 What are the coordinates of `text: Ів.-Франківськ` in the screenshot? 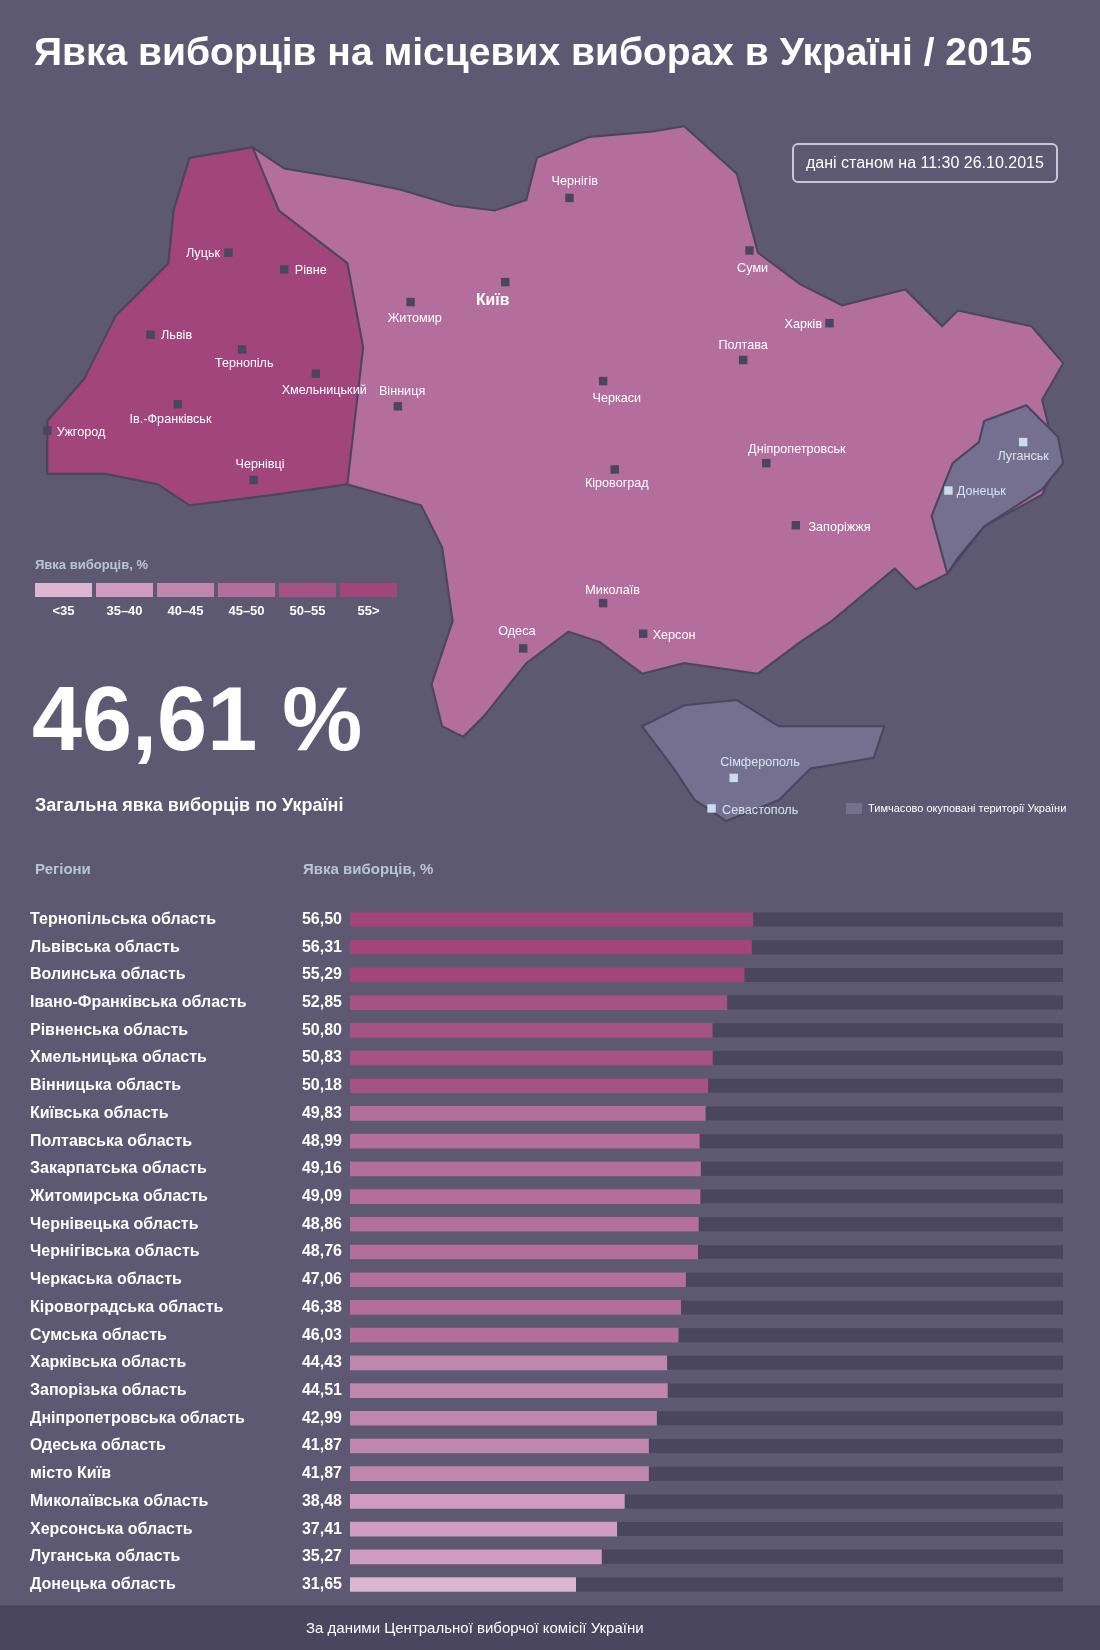 It's located at (170, 419).